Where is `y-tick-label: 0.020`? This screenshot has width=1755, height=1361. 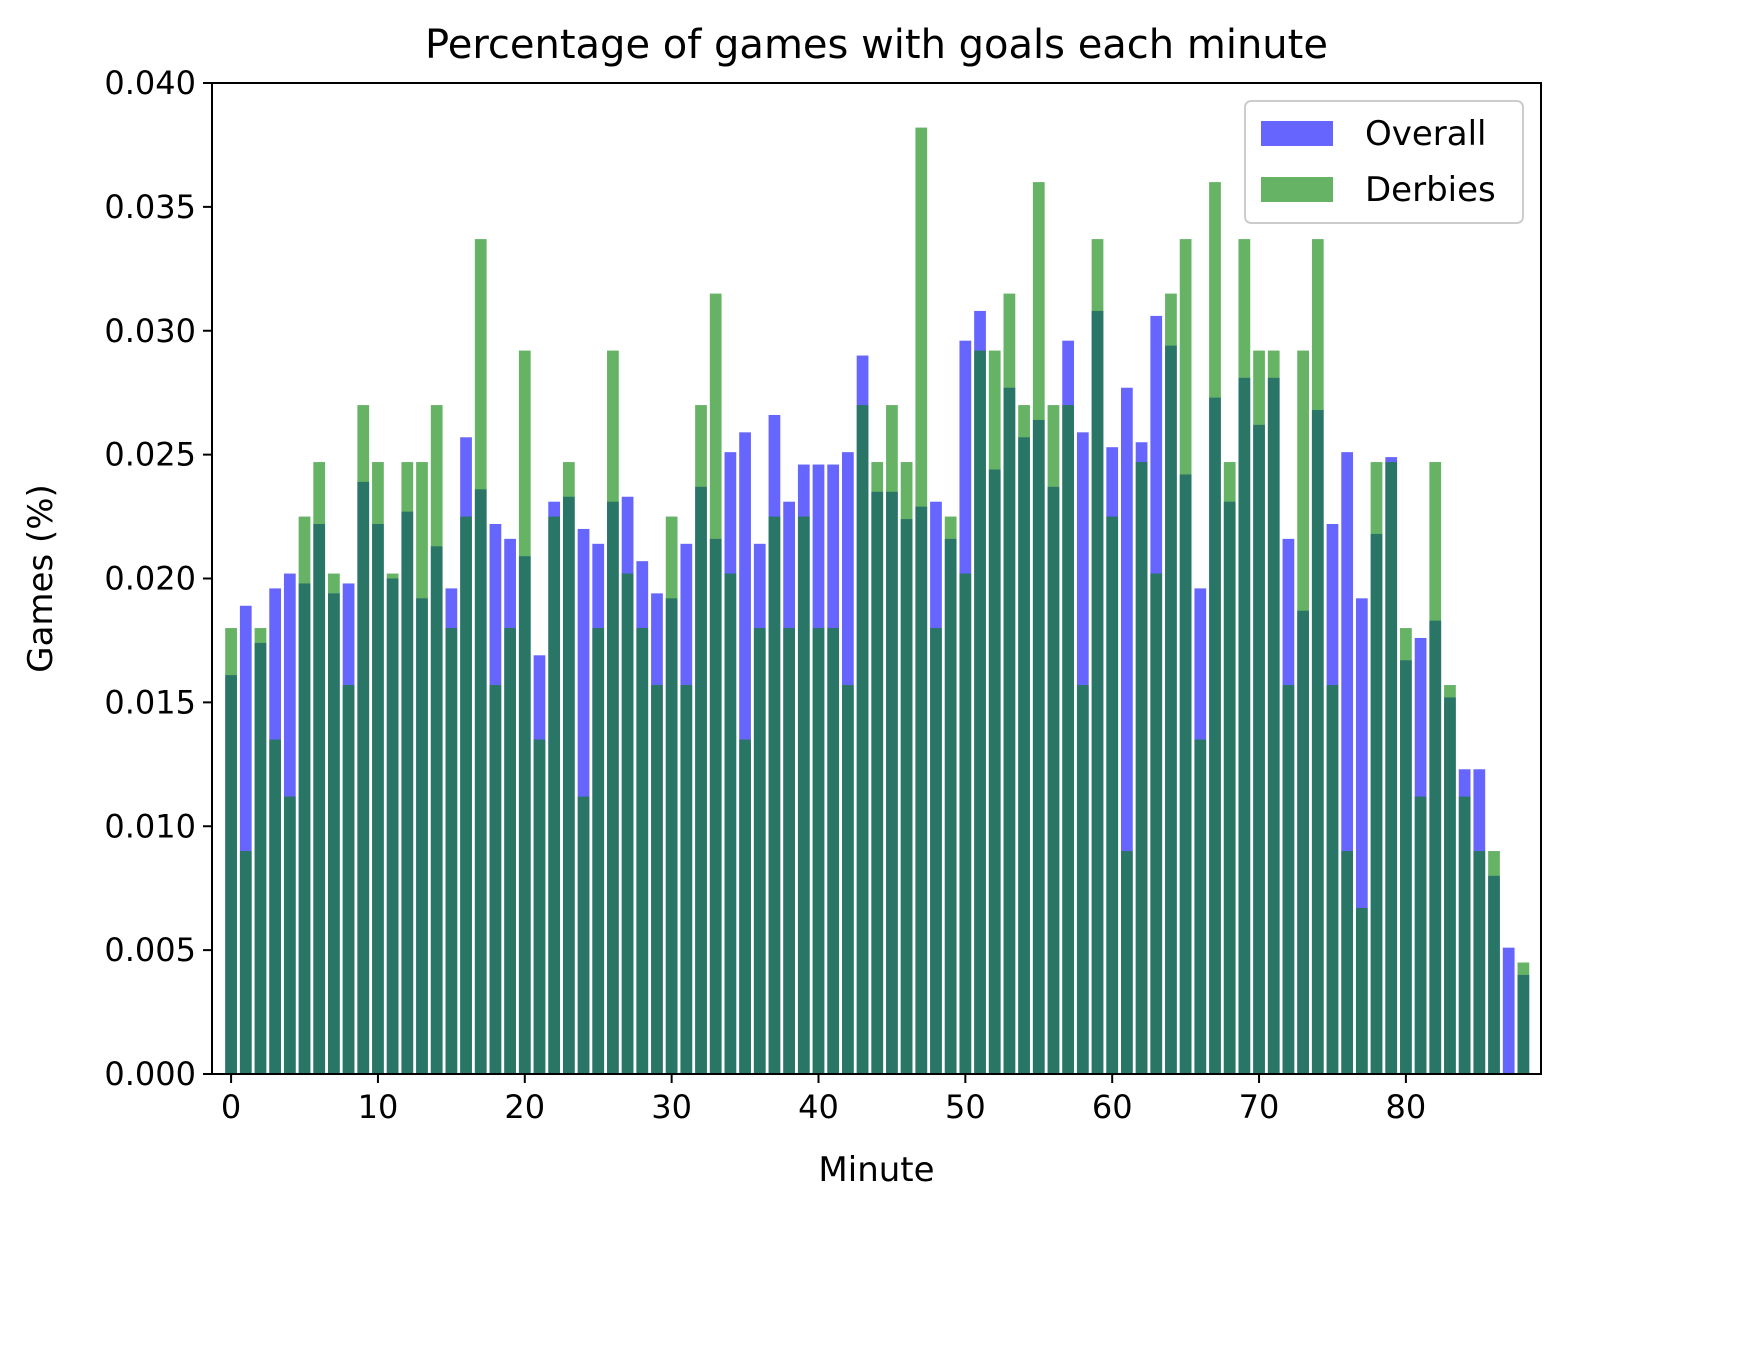 y-tick-label: 0.020 is located at coordinates (150, 579).